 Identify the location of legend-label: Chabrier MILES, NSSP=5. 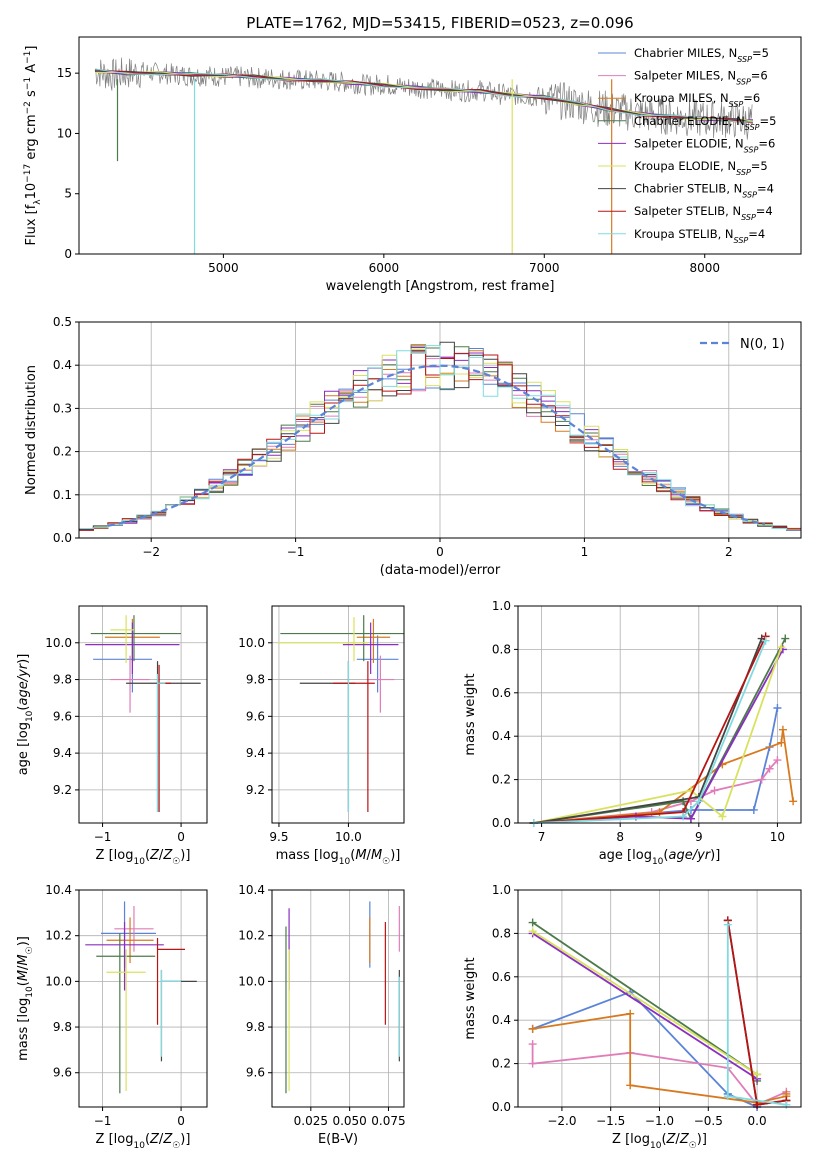
(701, 55).